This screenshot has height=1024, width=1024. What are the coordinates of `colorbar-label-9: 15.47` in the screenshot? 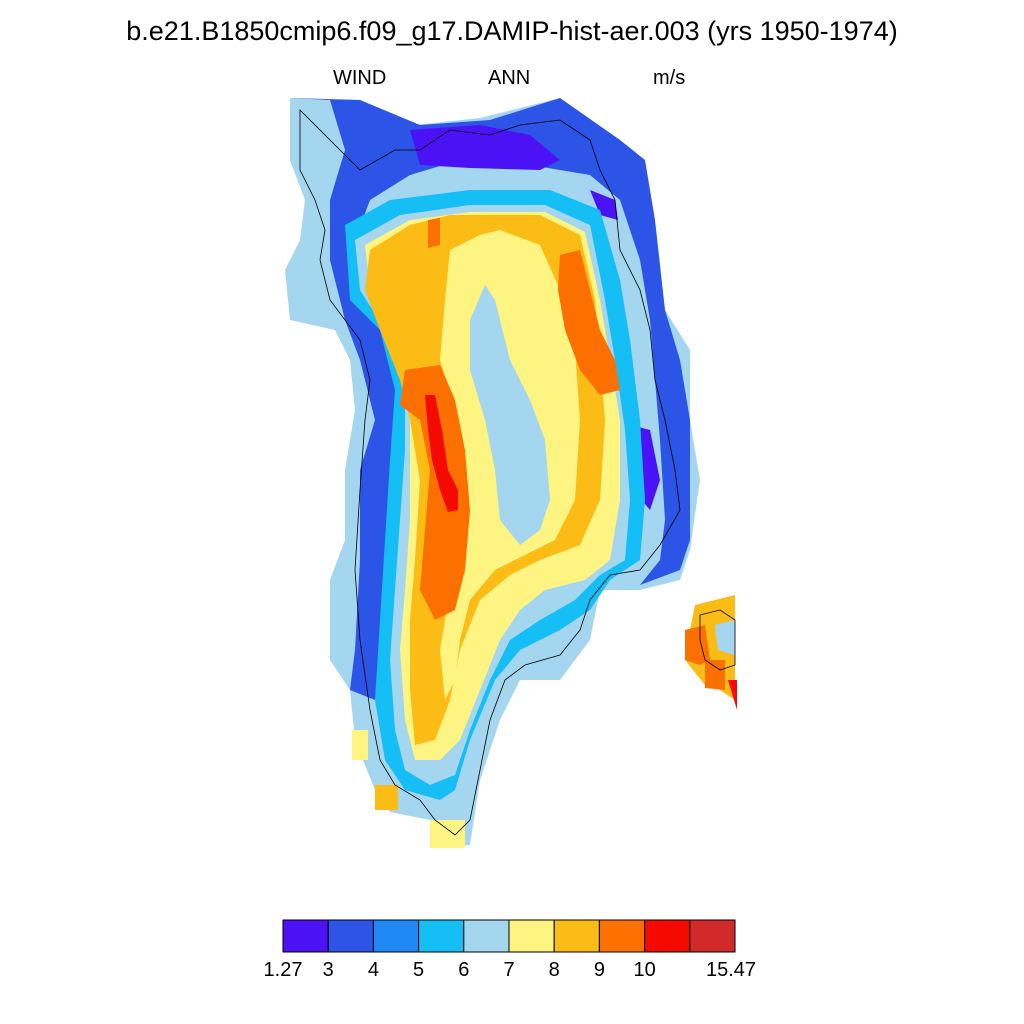 It's located at (731, 970).